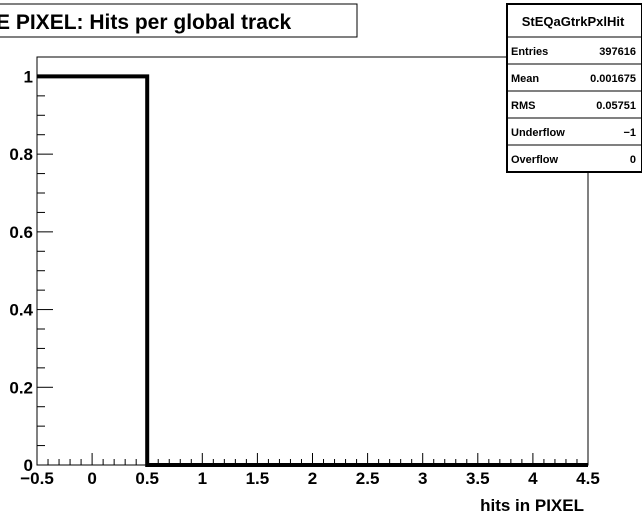 The width and height of the screenshot is (642, 520). Describe the element at coordinates (28, 465) in the screenshot. I see `y-tick-label: 0` at that location.